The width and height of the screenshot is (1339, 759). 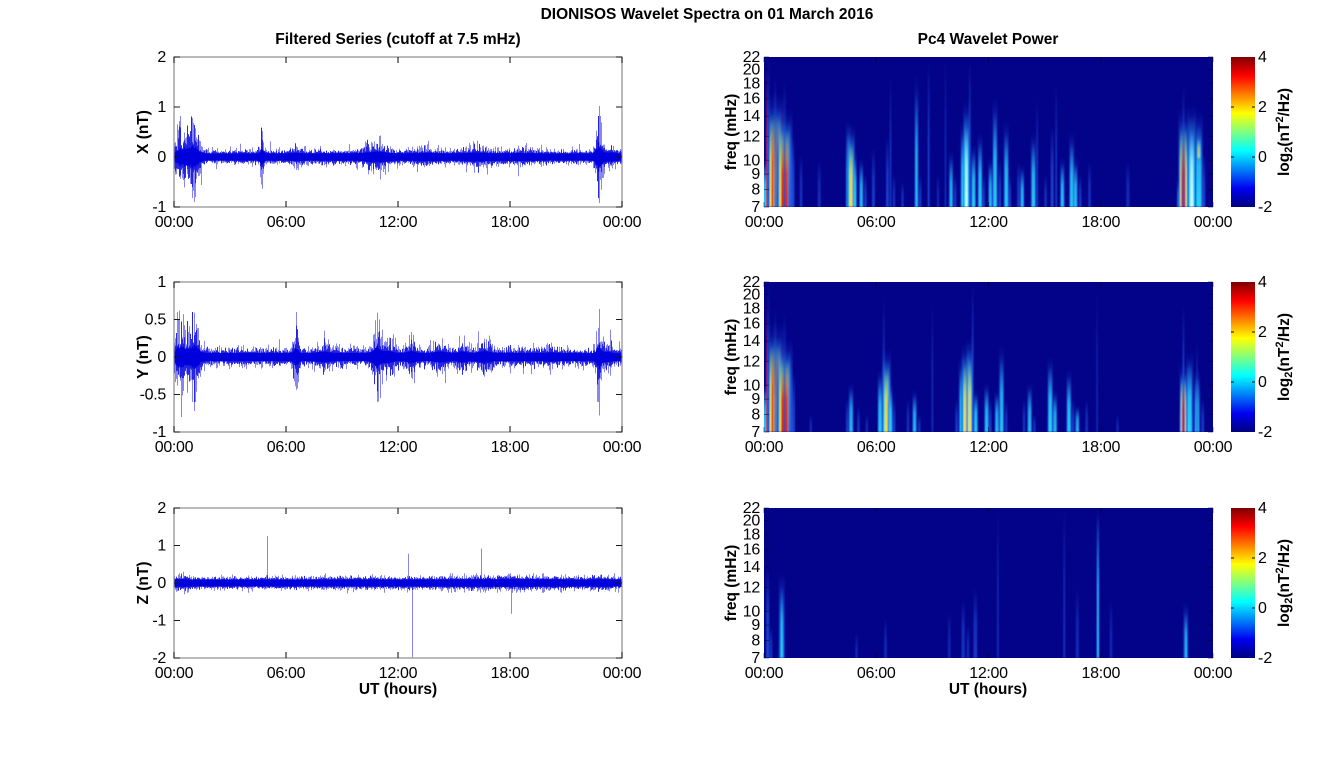 I want to click on svg-text:Filtered Series (cutoff at 7.5: Filtered Series (cutoff at 7.5 mHz), so click(x=397, y=39).